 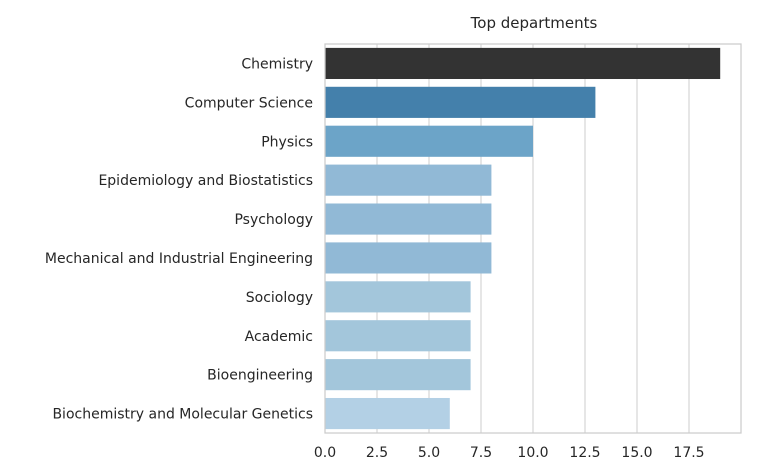 I want to click on category-label: Biochemistry and Molecular Genetics, so click(x=182, y=415).